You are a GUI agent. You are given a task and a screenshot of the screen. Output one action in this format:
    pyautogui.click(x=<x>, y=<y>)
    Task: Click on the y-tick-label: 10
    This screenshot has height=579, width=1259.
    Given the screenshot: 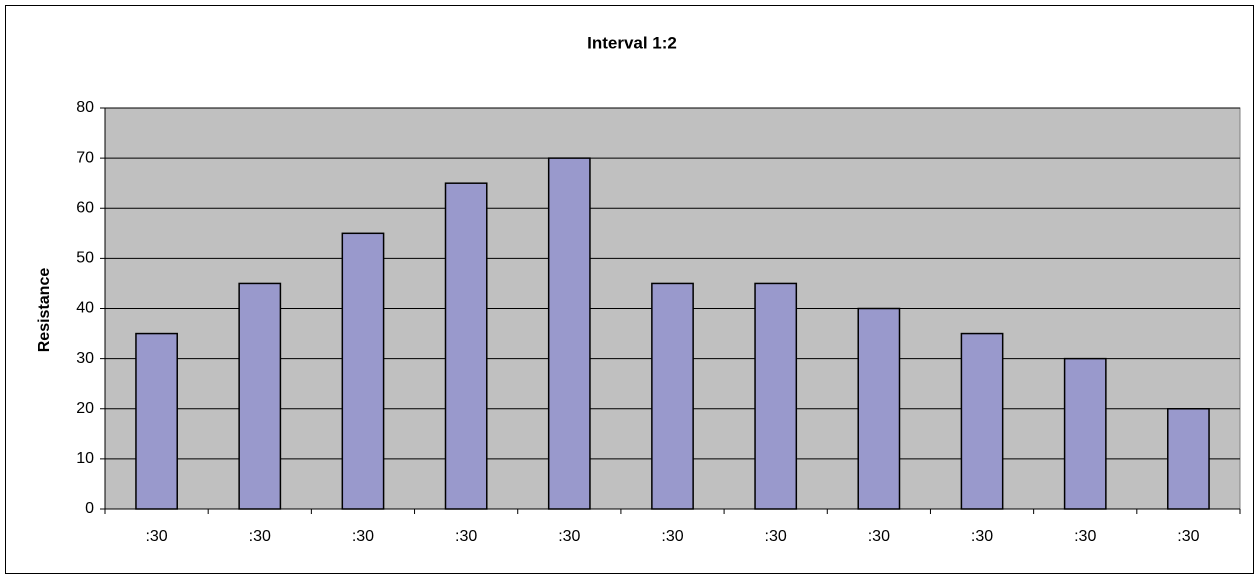 What is the action you would take?
    pyautogui.click(x=85, y=458)
    